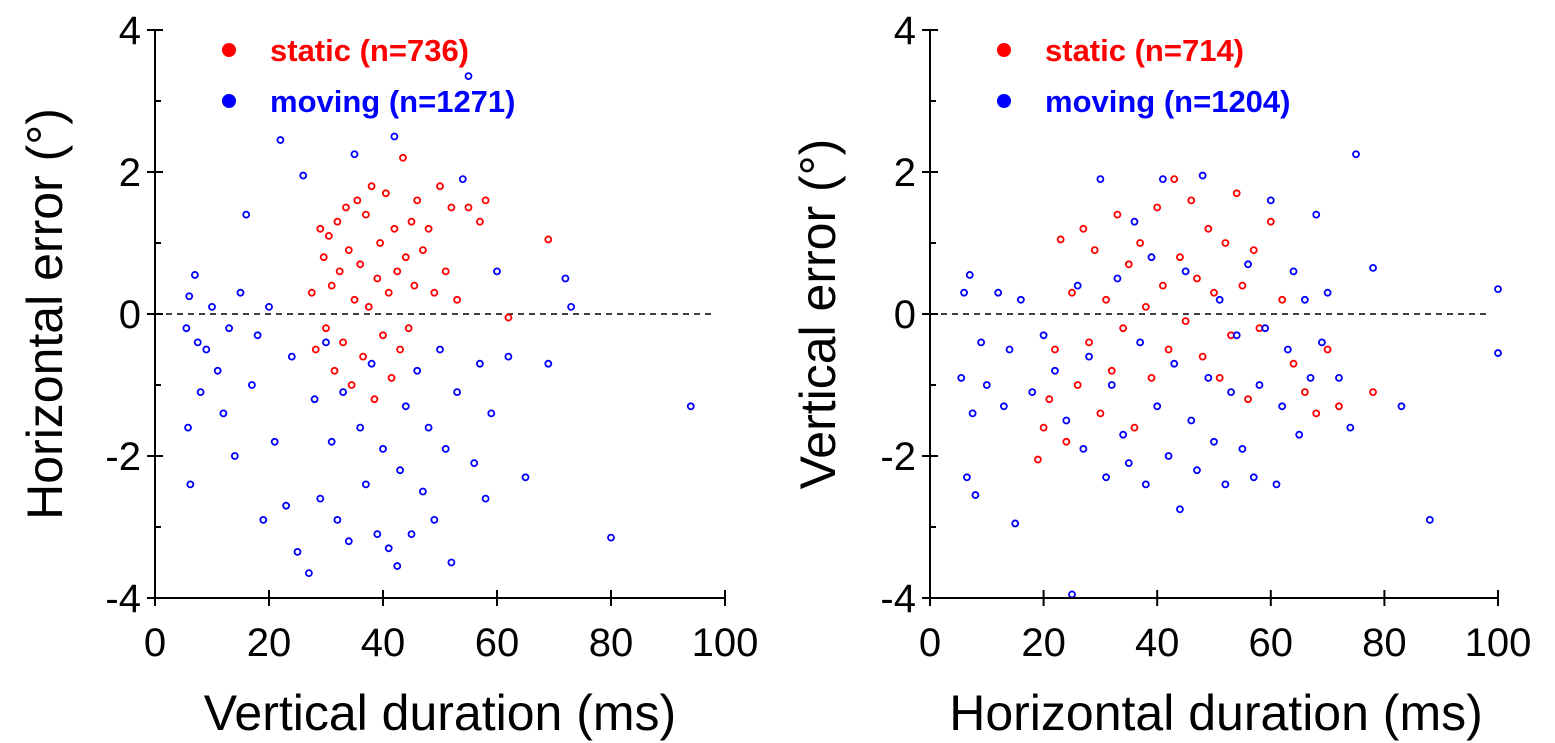 The image size is (1555, 743). Describe the element at coordinates (1216, 713) in the screenshot. I see `x-axis-title: Horizontal duration (ms)` at that location.